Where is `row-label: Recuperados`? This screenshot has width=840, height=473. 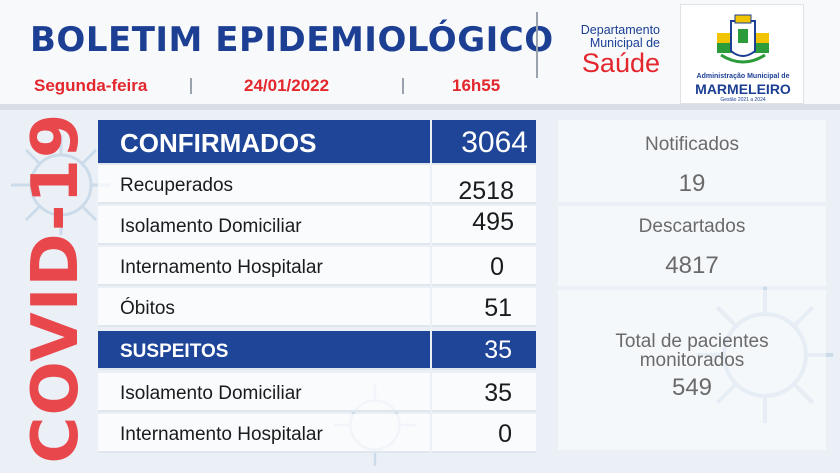
row-label: Recuperados is located at coordinates (177, 185).